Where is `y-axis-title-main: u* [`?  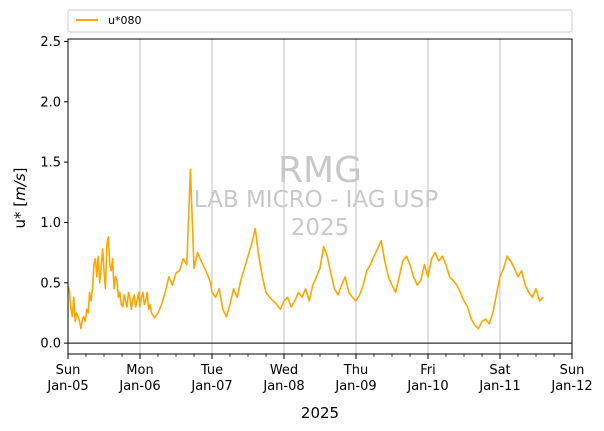
y-axis-title-main: u* [ is located at coordinates (20, 215).